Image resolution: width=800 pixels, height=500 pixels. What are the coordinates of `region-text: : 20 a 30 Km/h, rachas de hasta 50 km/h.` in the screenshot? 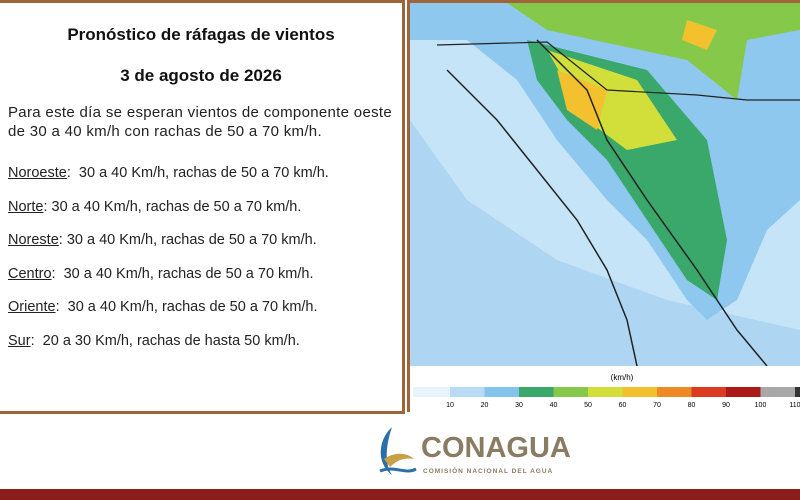 It's located at (165, 340).